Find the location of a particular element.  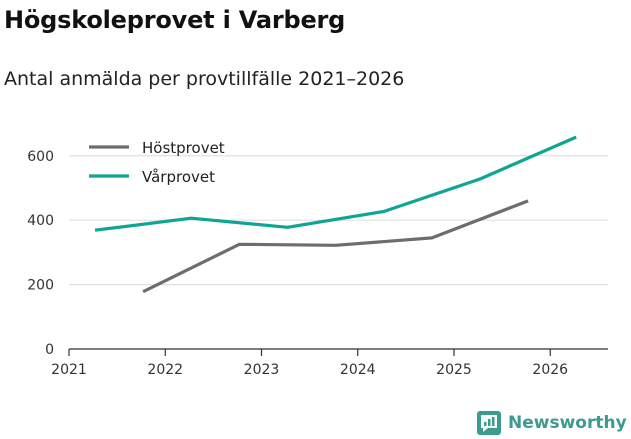

legend-label-hostprovet: Höstprovet is located at coordinates (183, 148).